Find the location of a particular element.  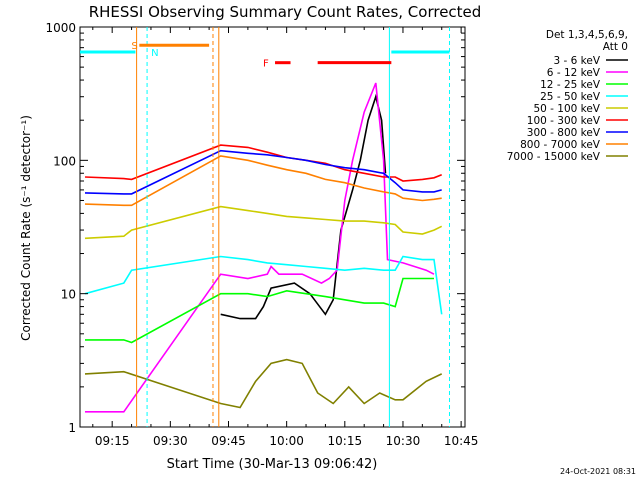

legend-label-6: 300 - 800 keV is located at coordinates (564, 133).